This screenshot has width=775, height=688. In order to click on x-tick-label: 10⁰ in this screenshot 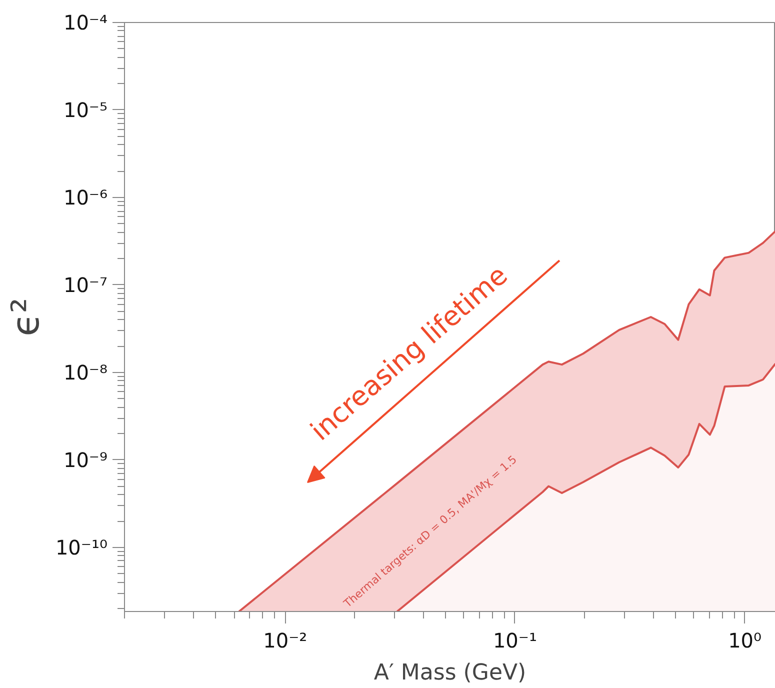, I will do `click(745, 640)`.